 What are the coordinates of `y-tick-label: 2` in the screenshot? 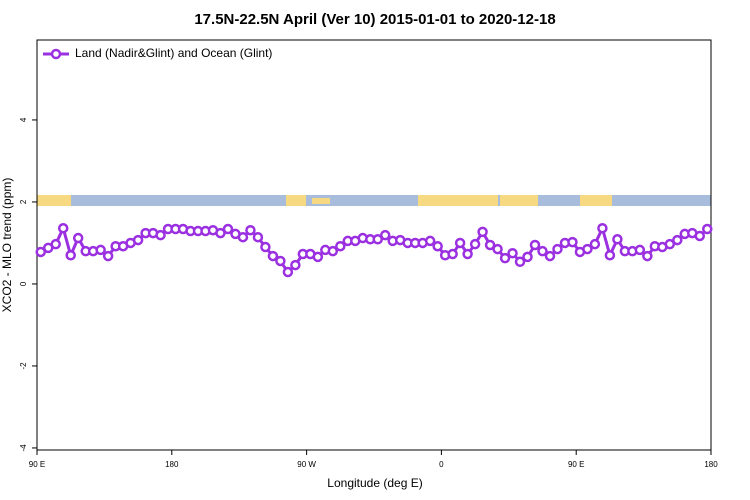 It's located at (23, 201).